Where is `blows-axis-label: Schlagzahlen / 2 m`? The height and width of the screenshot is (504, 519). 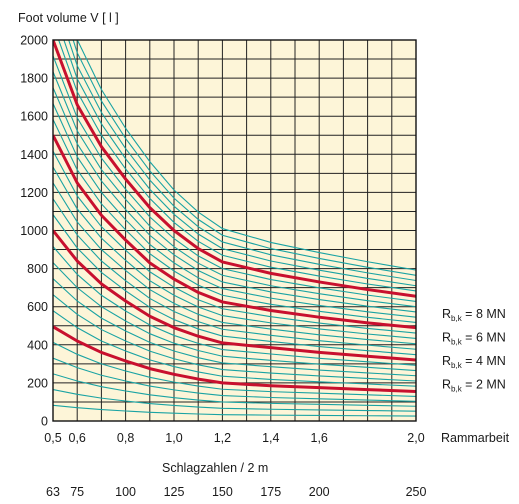
blows-axis-label: Schlagzahlen / 2 m is located at coordinates (215, 468).